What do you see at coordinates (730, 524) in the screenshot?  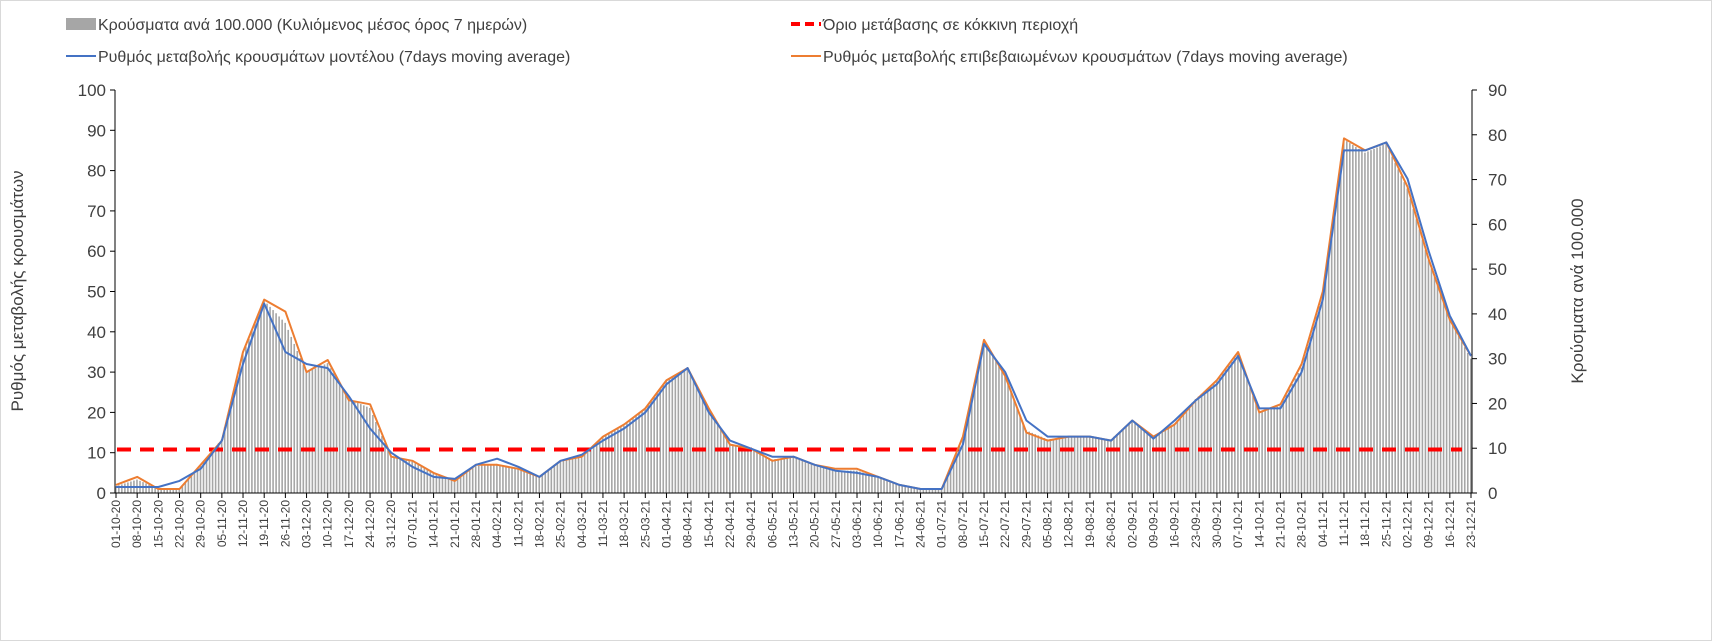 I see `x-tick-label: 22-04-21` at bounding box center [730, 524].